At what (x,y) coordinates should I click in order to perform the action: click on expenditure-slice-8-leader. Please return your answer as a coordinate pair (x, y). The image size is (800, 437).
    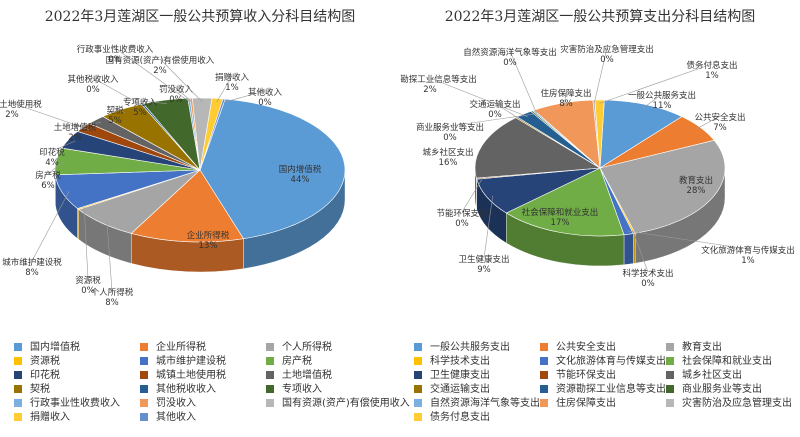
    Looking at the image, I should click on (472, 195).